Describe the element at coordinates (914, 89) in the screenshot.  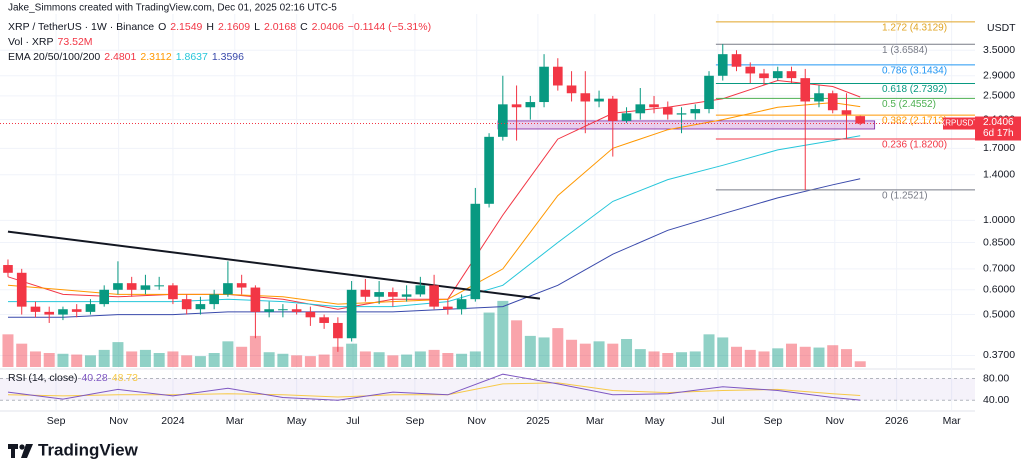
I see `fib-label: 0.618 (2.7392)` at that location.